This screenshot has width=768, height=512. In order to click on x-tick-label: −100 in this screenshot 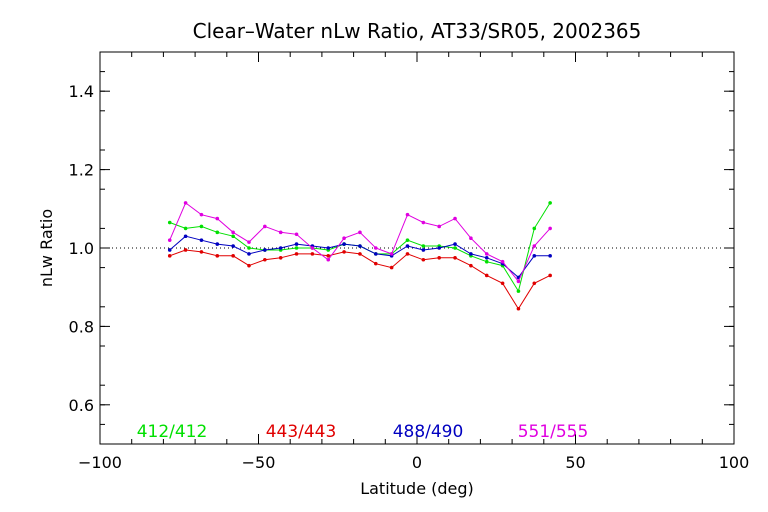, I will do `click(100, 462)`.